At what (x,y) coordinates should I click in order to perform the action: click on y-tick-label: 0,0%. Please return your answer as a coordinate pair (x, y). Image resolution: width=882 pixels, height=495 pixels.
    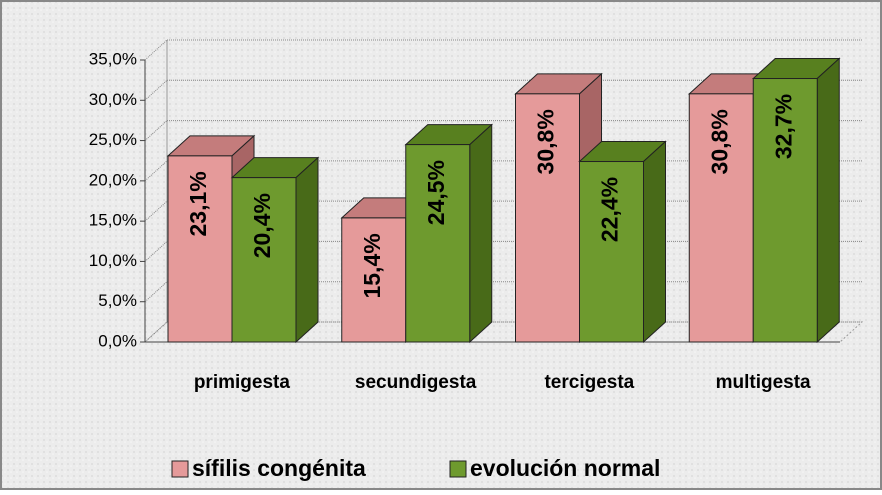
    Looking at the image, I should click on (117, 340).